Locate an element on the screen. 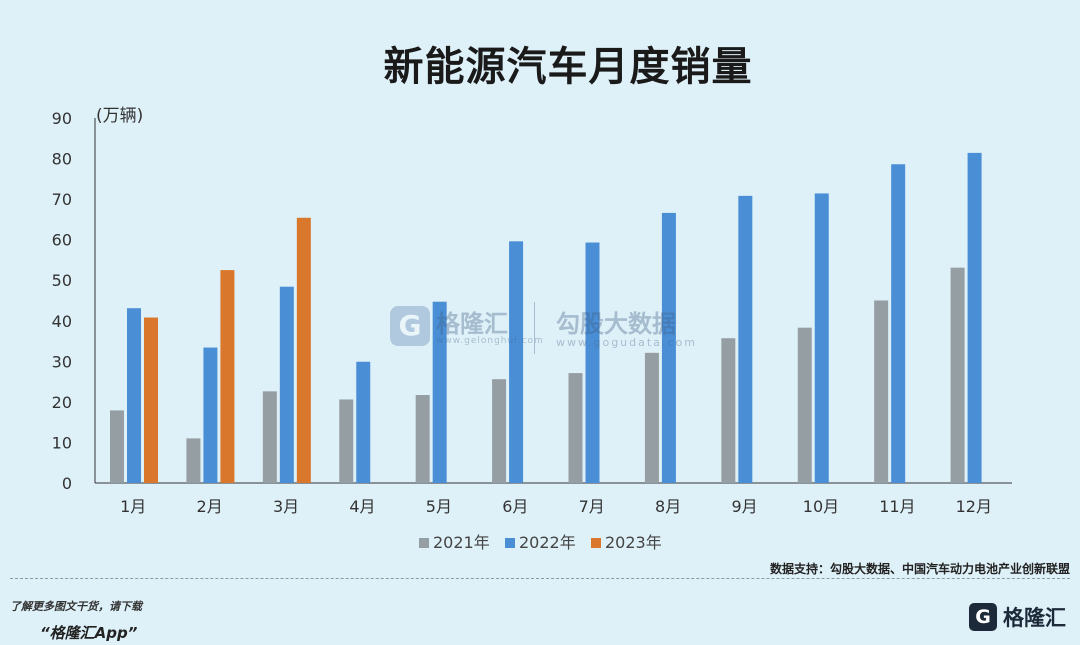 The height and width of the screenshot is (645, 1080). legend-label: 2021年 is located at coordinates (461, 542).